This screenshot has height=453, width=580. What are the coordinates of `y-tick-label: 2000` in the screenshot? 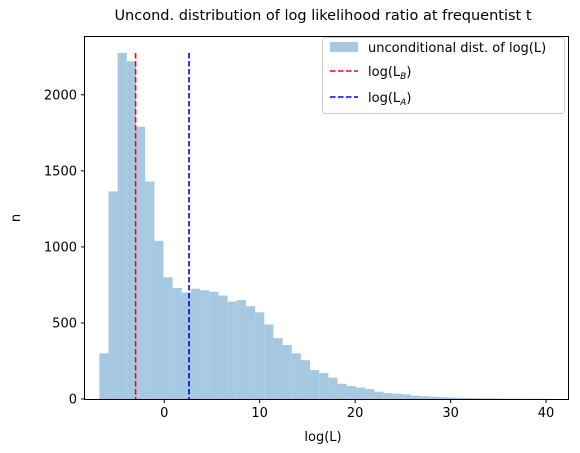 It's located at (60, 95).